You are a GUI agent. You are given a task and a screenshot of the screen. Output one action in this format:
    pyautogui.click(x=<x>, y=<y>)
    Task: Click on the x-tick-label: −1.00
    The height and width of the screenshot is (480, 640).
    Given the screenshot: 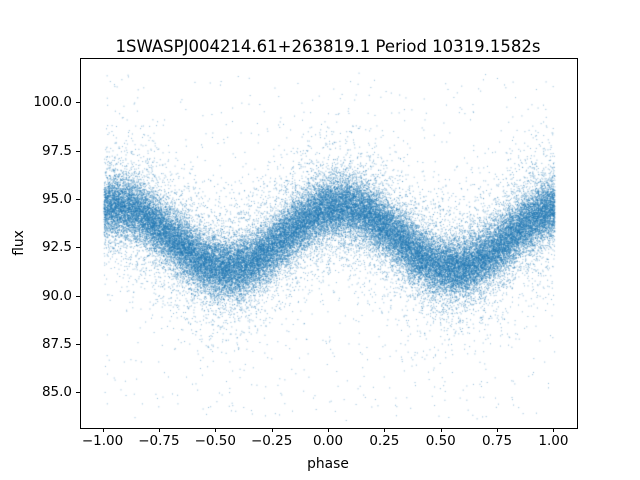 What is the action you would take?
    pyautogui.click(x=102, y=441)
    